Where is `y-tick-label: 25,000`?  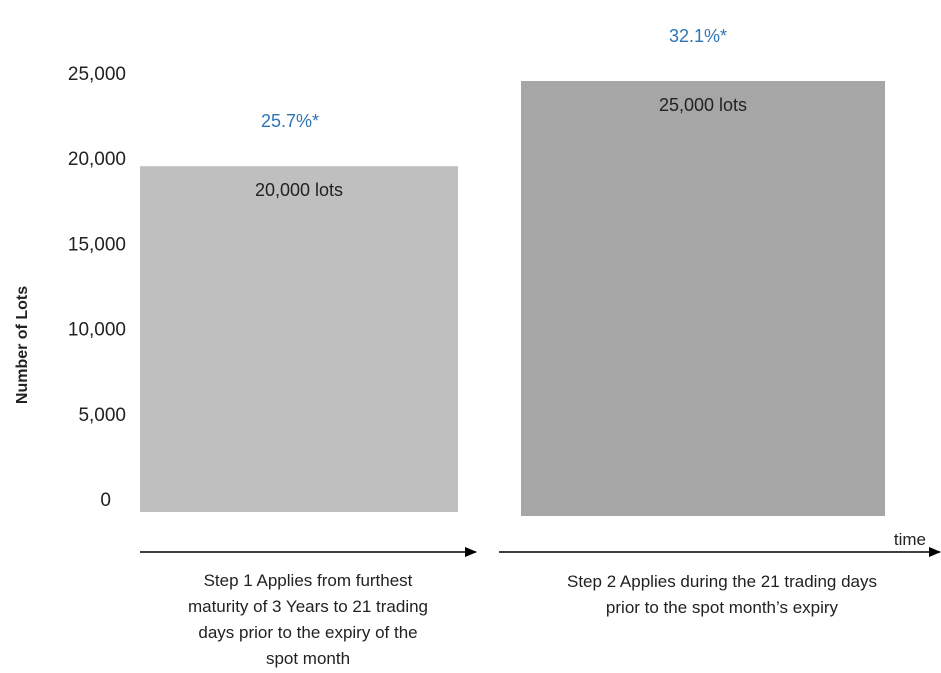 y-tick-label: 25,000 is located at coordinates (97, 74).